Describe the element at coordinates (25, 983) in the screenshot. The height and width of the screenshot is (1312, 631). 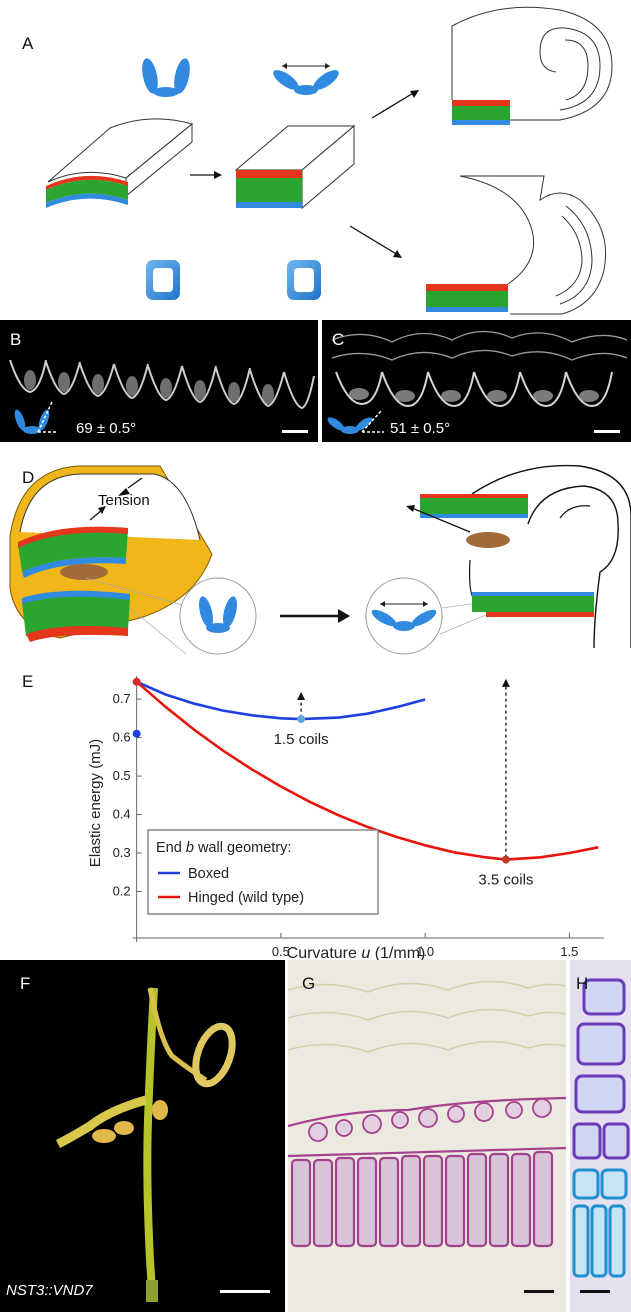
I see `panel-label-f: F` at that location.